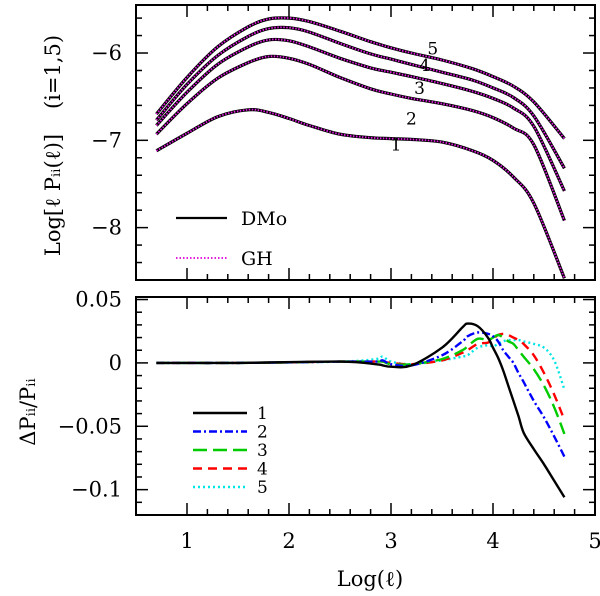 This screenshot has height=596, width=600. What do you see at coordinates (53, 195) in the screenshot?
I see `top-y-axis-title: Log[ℓ Pᵢᵢ(ℓ)]` at bounding box center [53, 195].